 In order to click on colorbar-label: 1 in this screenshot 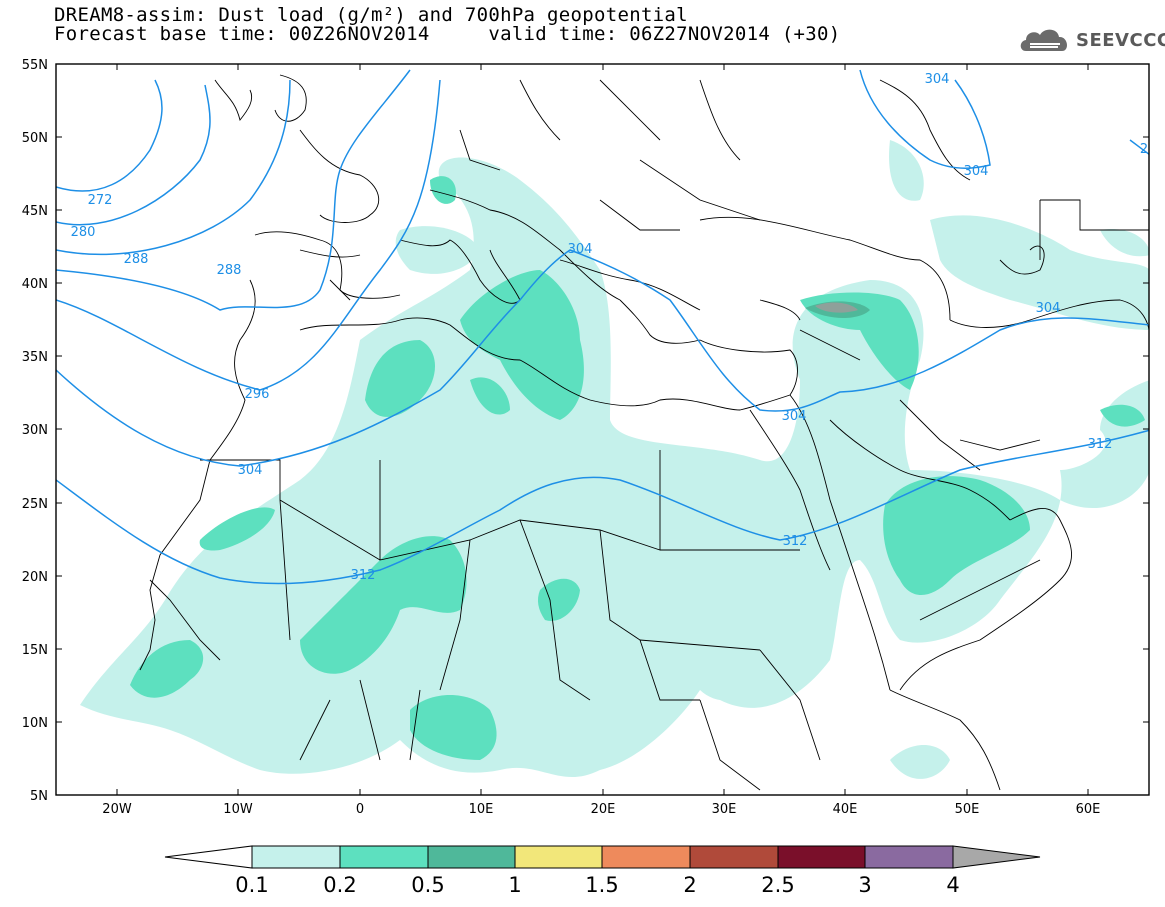, I will do `click(514, 885)`.